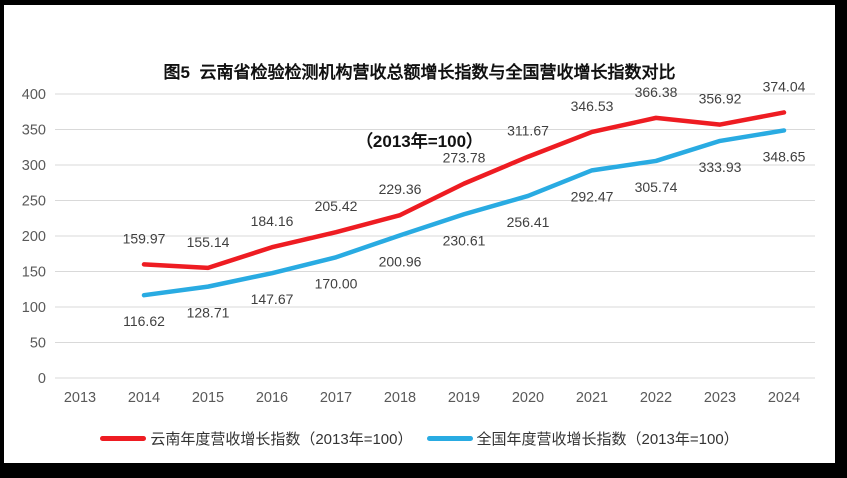 This screenshot has height=478, width=847. Describe the element at coordinates (144, 238) in the screenshot. I see `data-label: 159.97` at that location.